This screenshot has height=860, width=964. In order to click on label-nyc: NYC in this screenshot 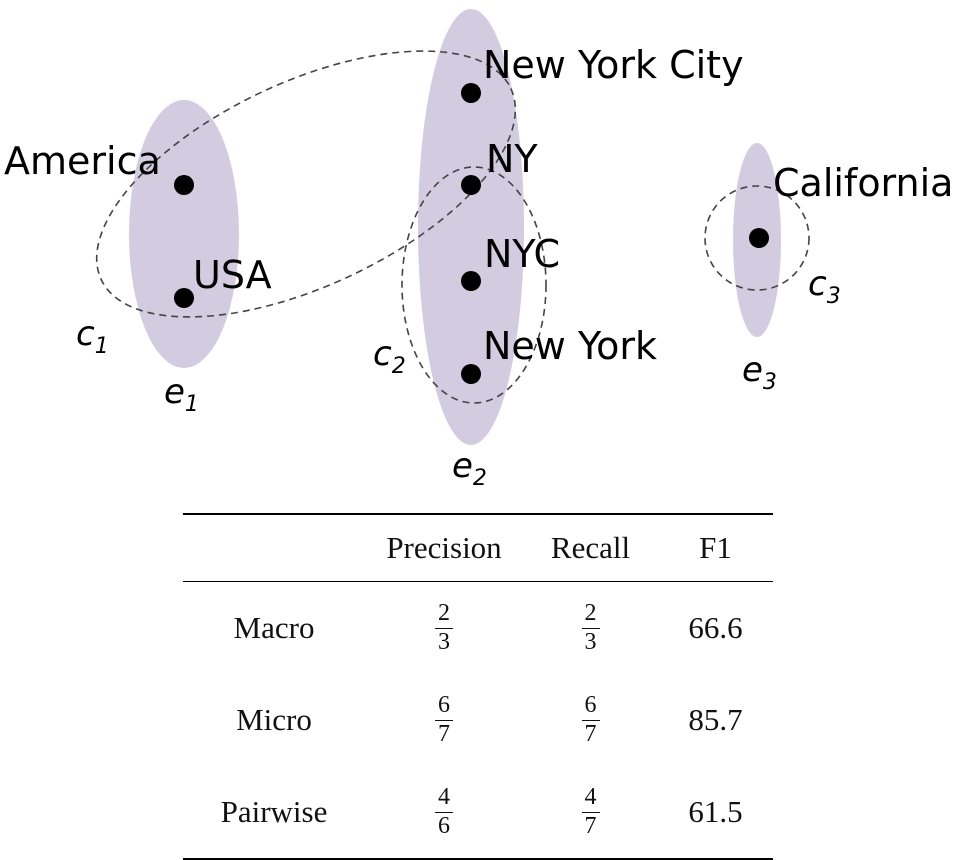, I will do `click(522, 254)`.